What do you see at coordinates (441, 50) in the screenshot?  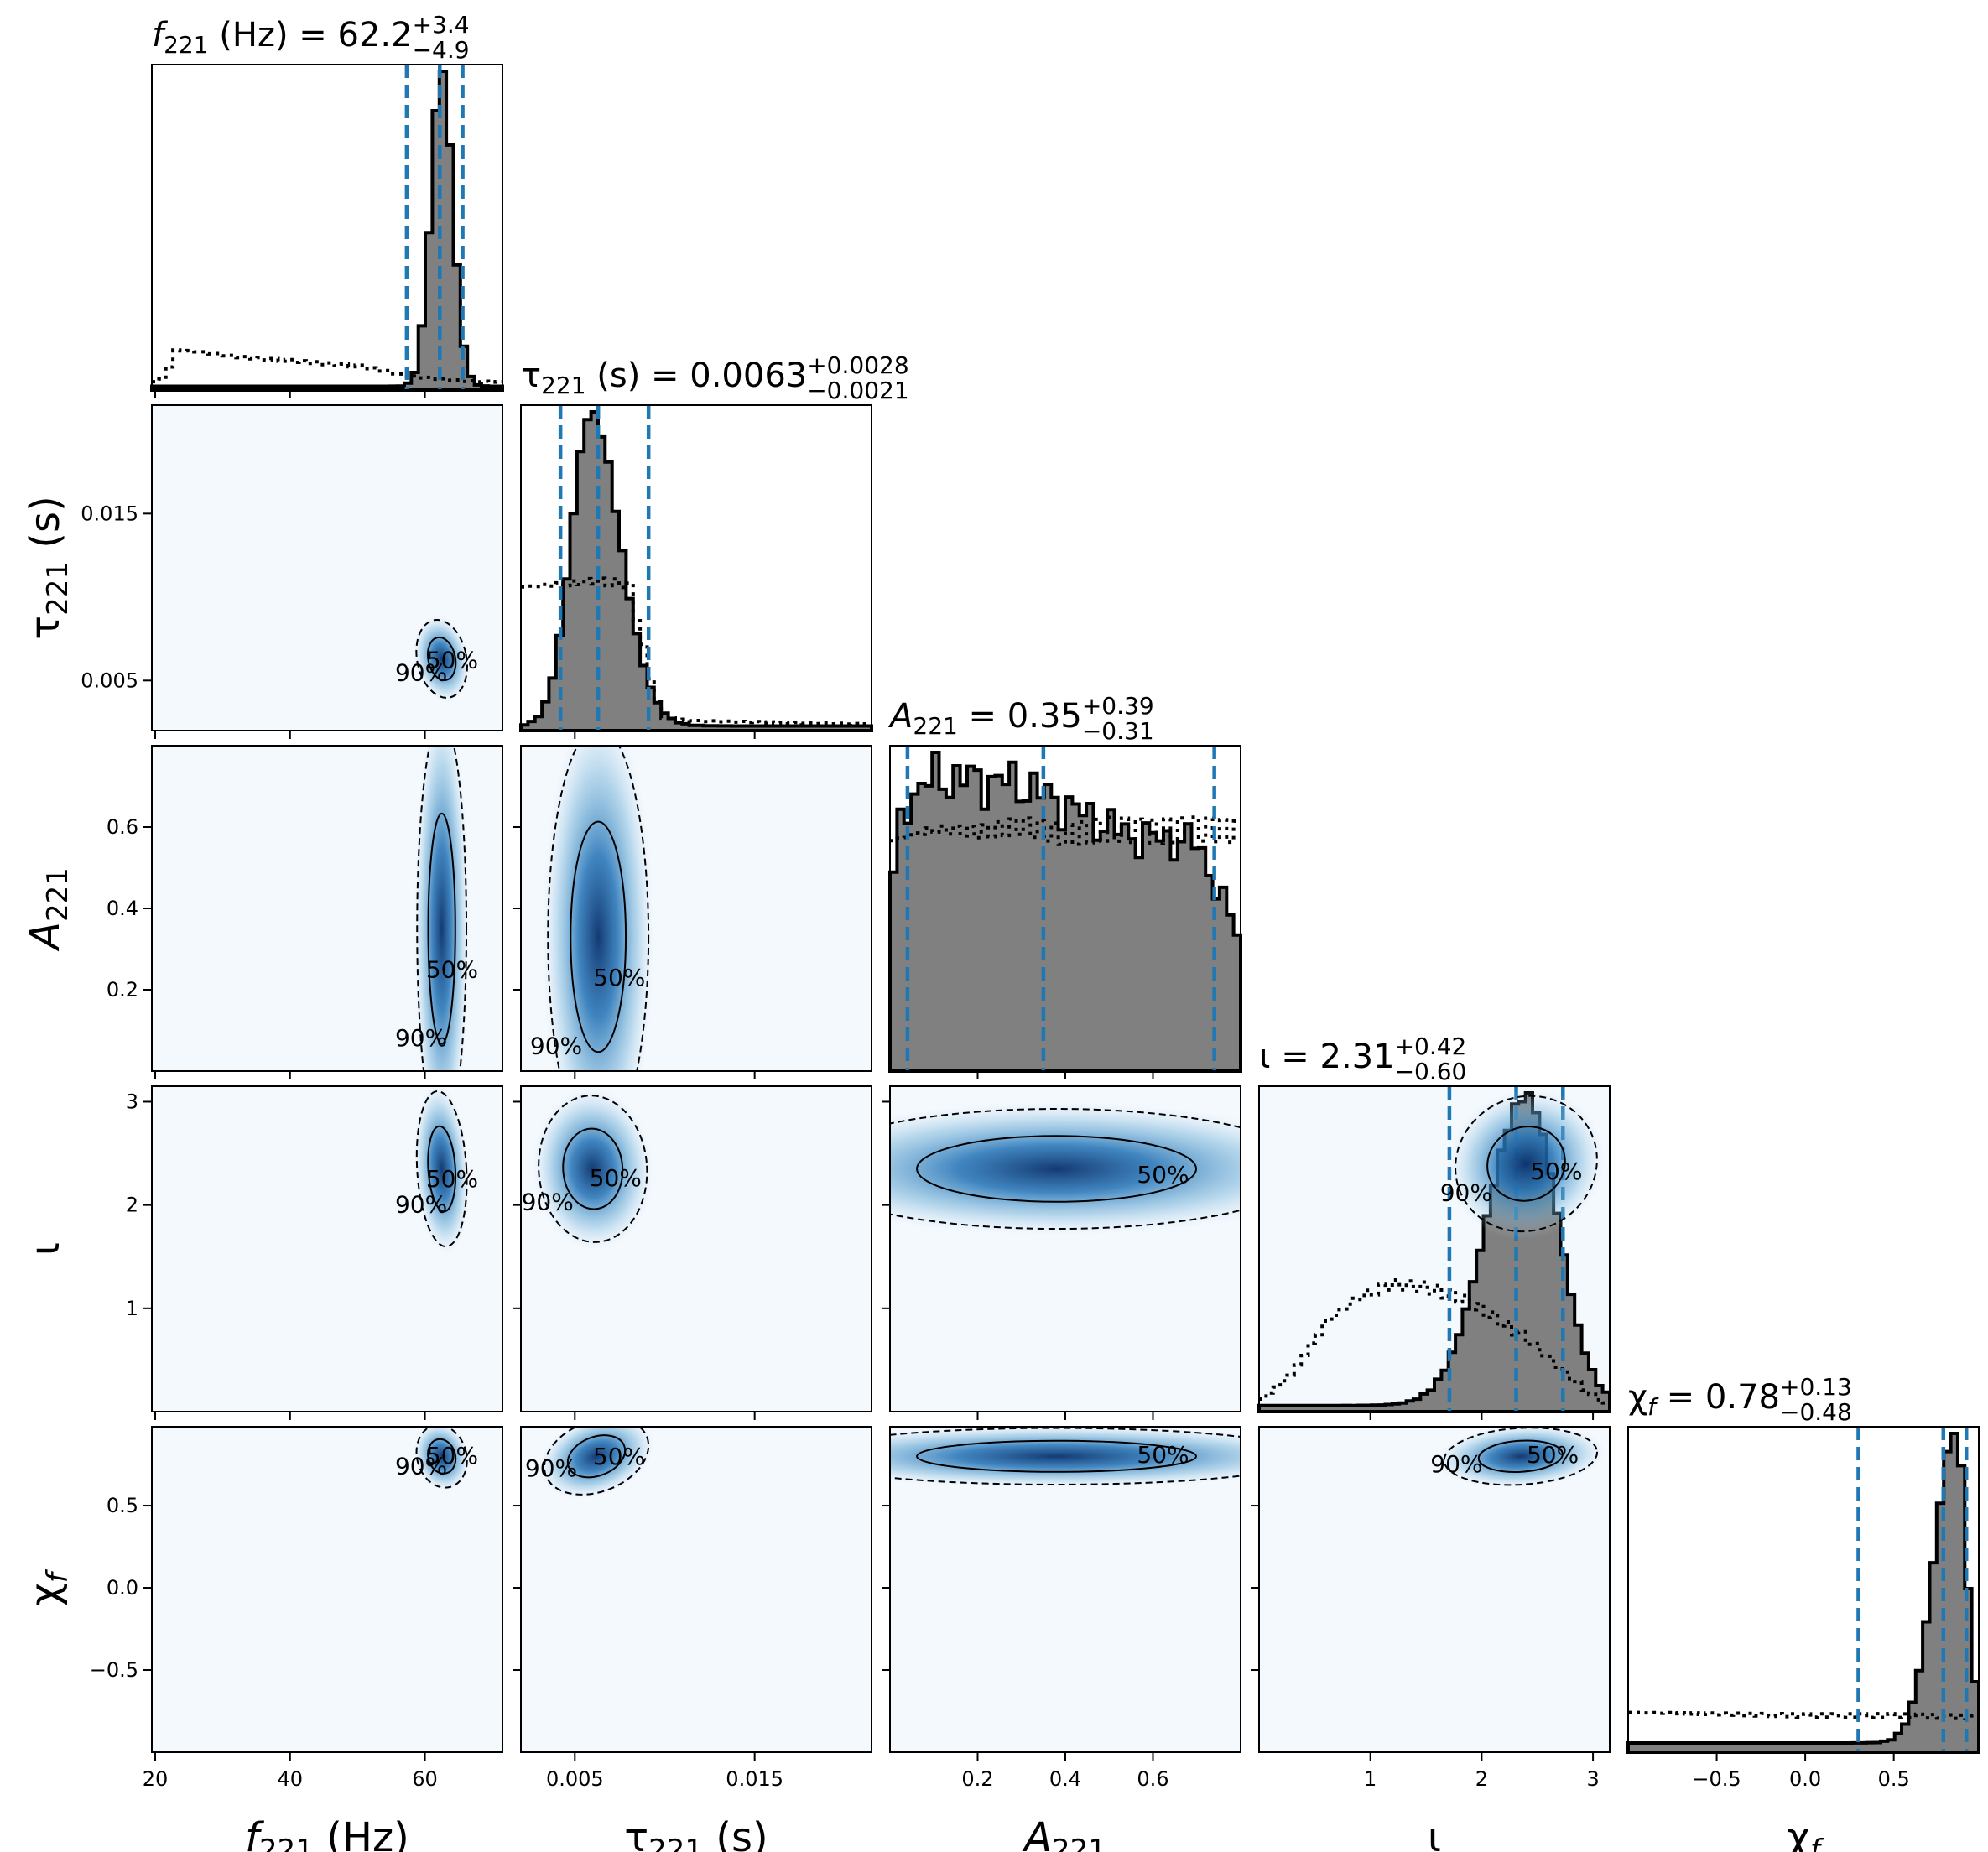 I see `hist-title-minus-0: −4.9` at bounding box center [441, 50].